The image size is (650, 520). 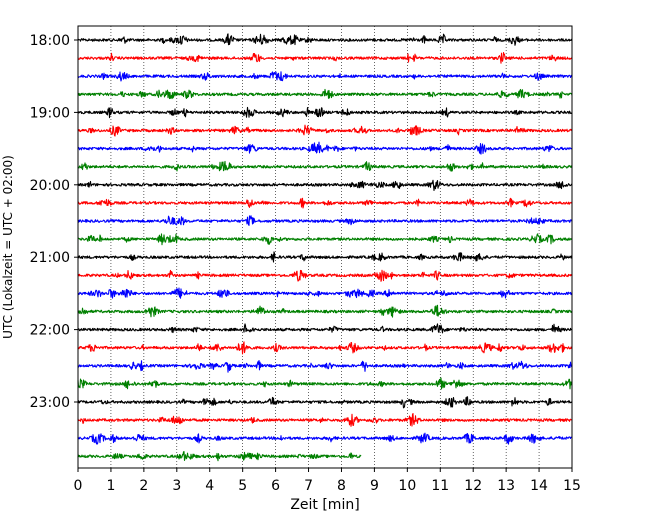 I want to click on y-axis-title: UTC (Lokalzeit = UTC + 02:00), so click(x=8, y=247).